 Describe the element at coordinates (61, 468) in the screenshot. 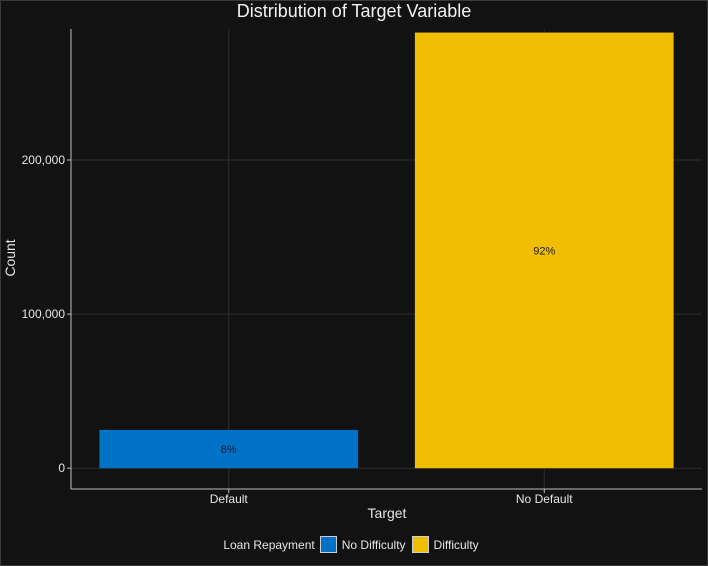

I see `y-tick-label: 0` at that location.